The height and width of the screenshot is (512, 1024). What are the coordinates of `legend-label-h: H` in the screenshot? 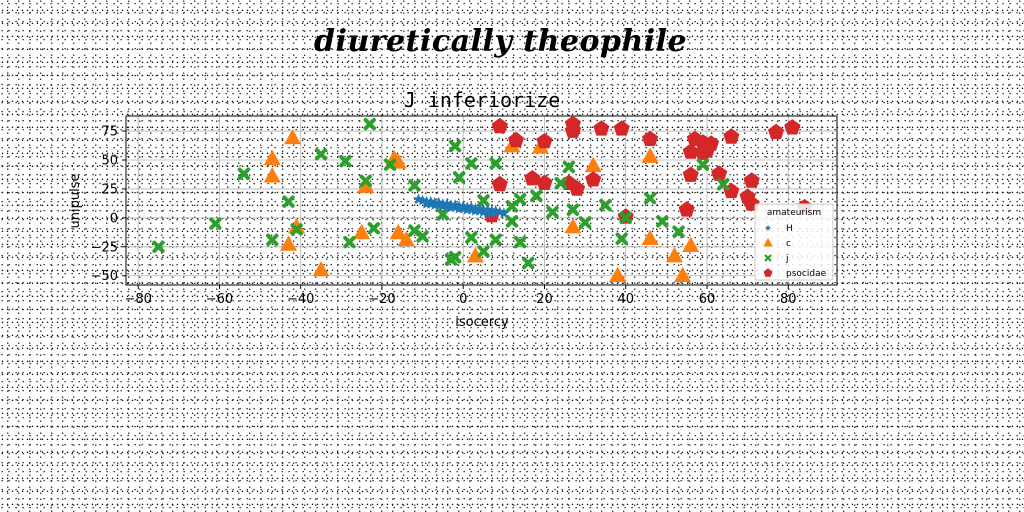 It's located at (789, 229).